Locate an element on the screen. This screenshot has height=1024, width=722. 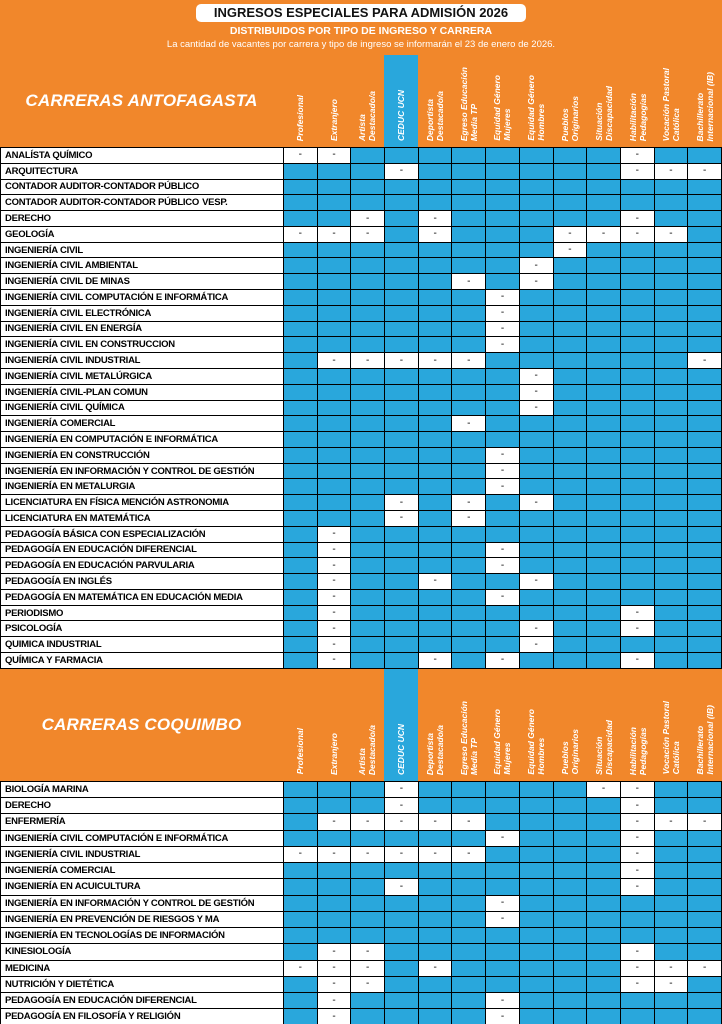
column-header: Profesional is located at coordinates (300, 725).